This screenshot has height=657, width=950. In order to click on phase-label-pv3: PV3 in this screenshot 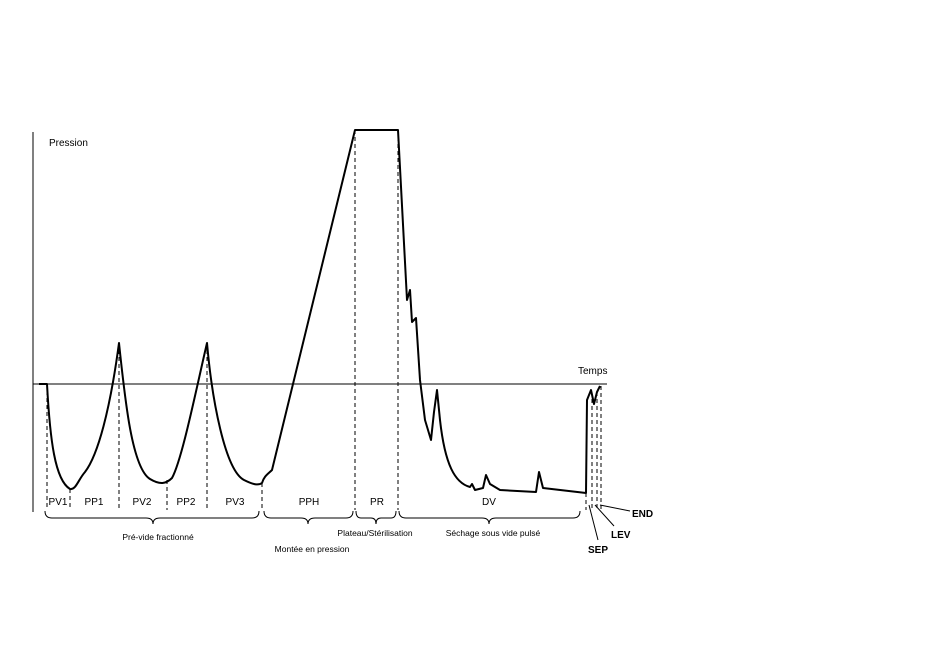, I will do `click(235, 502)`.